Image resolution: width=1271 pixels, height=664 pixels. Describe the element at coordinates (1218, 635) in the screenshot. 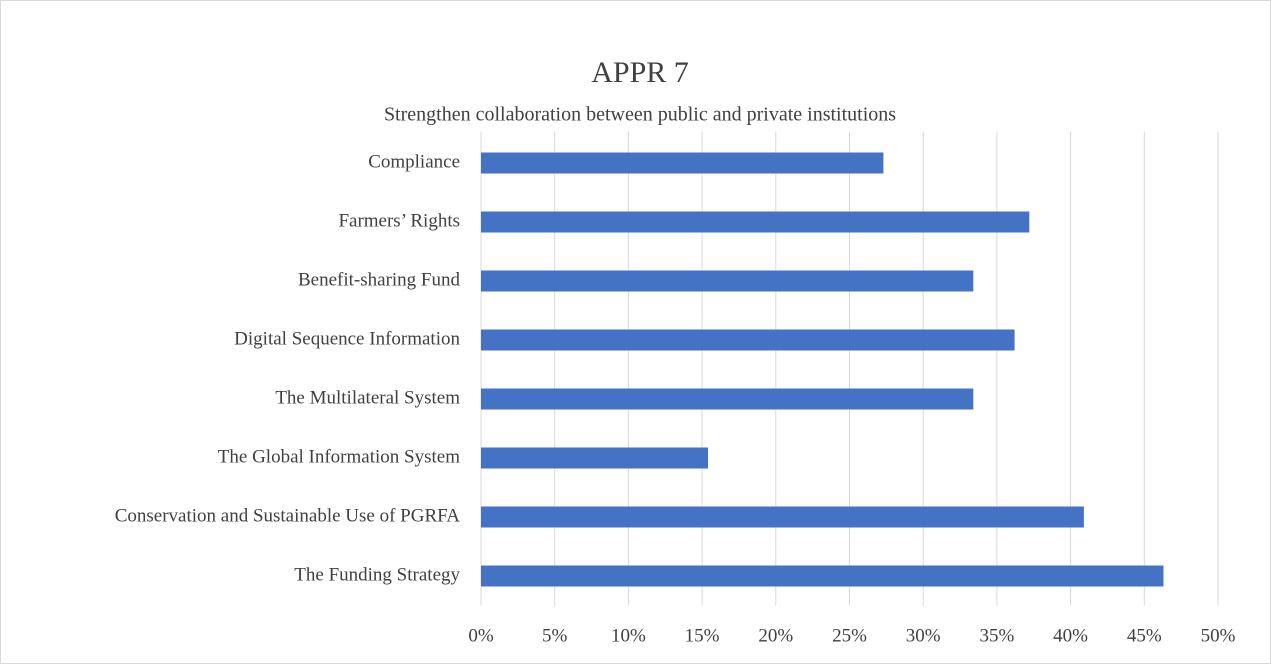

I see `x-tick-label: 50%` at that location.